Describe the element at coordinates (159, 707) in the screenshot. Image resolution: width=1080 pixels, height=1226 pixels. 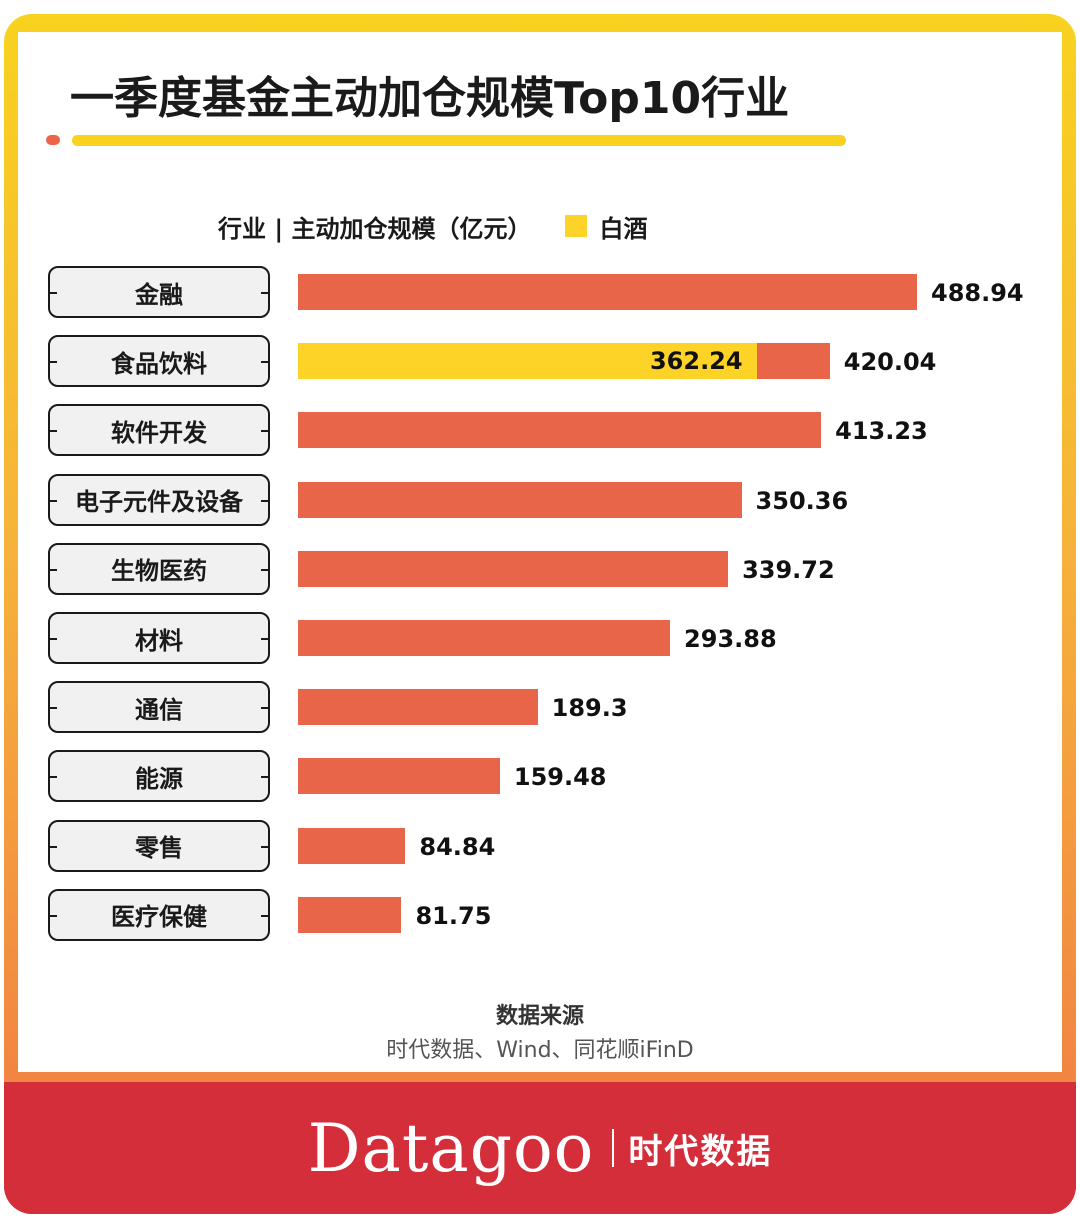
I see `category-label: 通信` at that location.